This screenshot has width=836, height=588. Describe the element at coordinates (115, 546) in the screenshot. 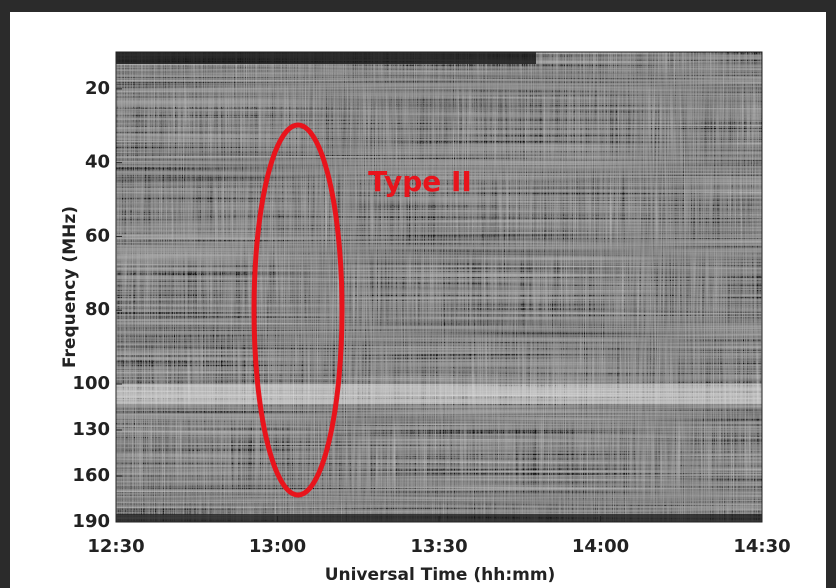

I see `x-tick-label: 12:30` at that location.